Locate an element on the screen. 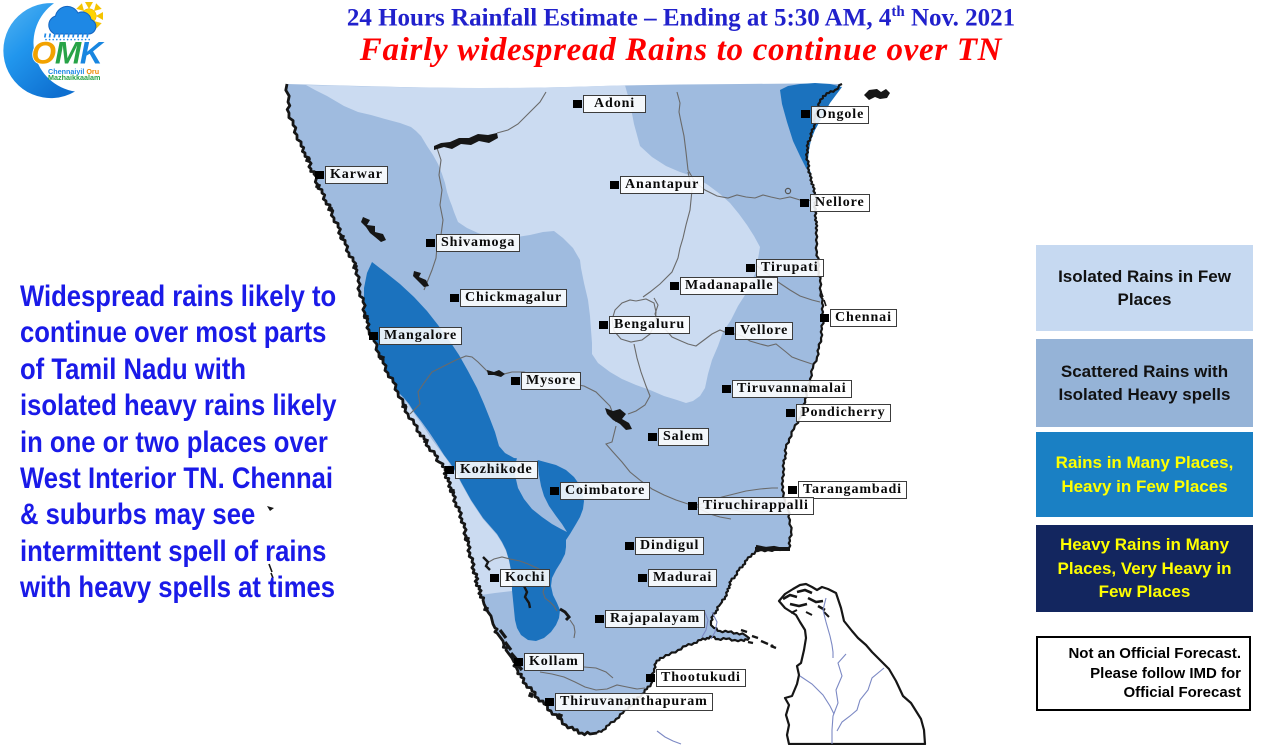  svg-text: Chennaiyil Oru is located at coordinates (73, 71).